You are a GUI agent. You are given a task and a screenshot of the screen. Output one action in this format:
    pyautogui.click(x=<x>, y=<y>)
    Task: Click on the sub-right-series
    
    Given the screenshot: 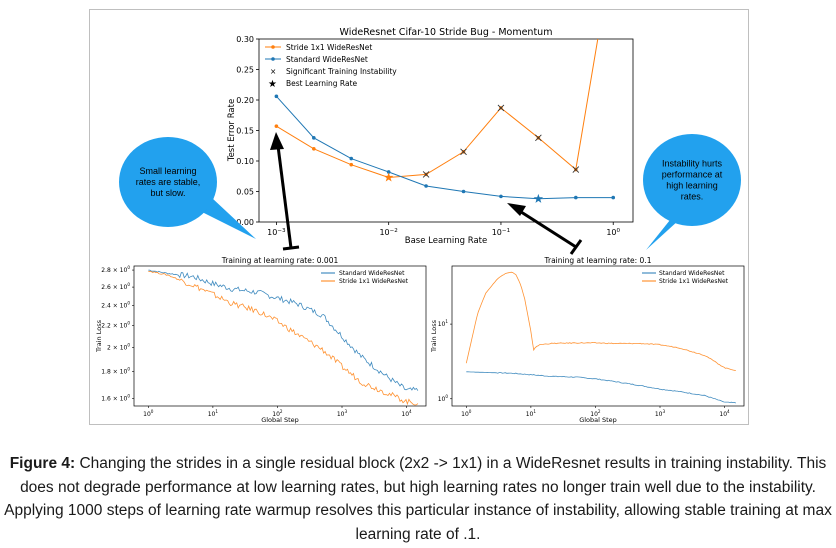 What is the action you would take?
    pyautogui.click(x=601, y=337)
    